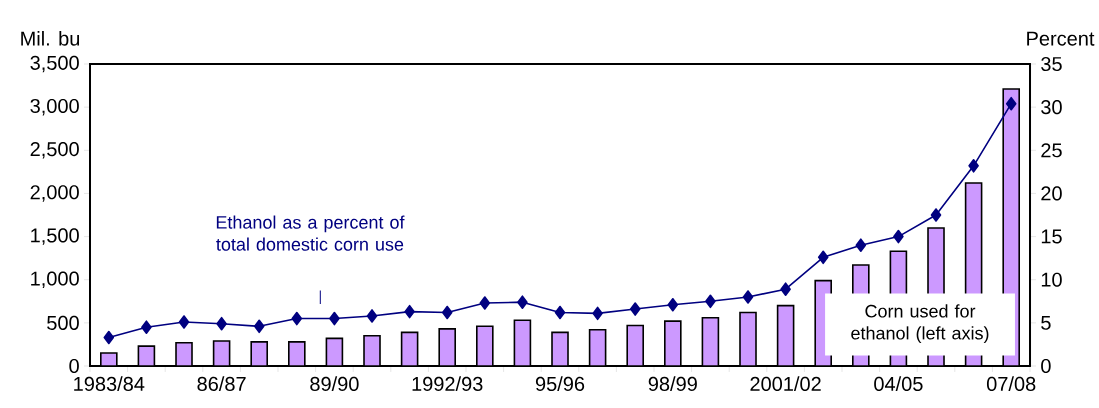 This screenshot has height=408, width=1099. Describe the element at coordinates (55, 279) in the screenshot. I see `y-tick-label: 1,000` at that location.